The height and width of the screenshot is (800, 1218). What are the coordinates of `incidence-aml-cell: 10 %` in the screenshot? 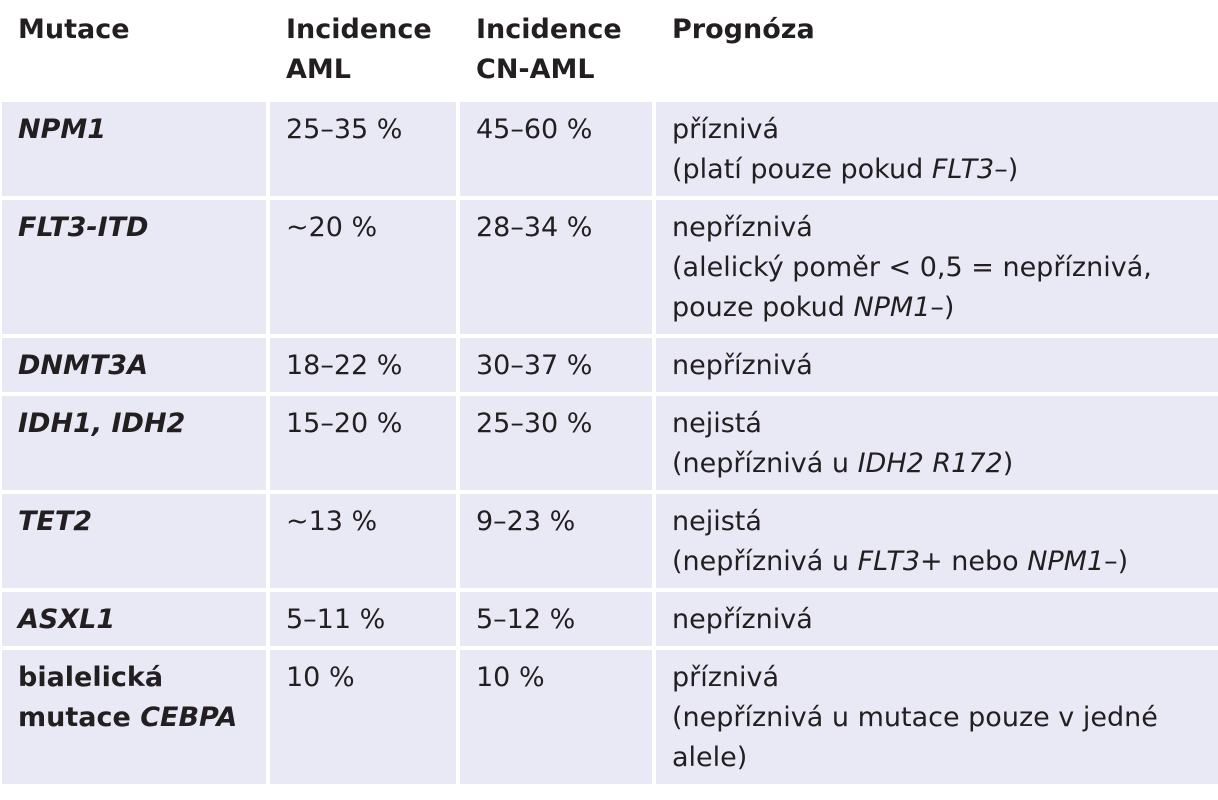 It's located at (363, 717).